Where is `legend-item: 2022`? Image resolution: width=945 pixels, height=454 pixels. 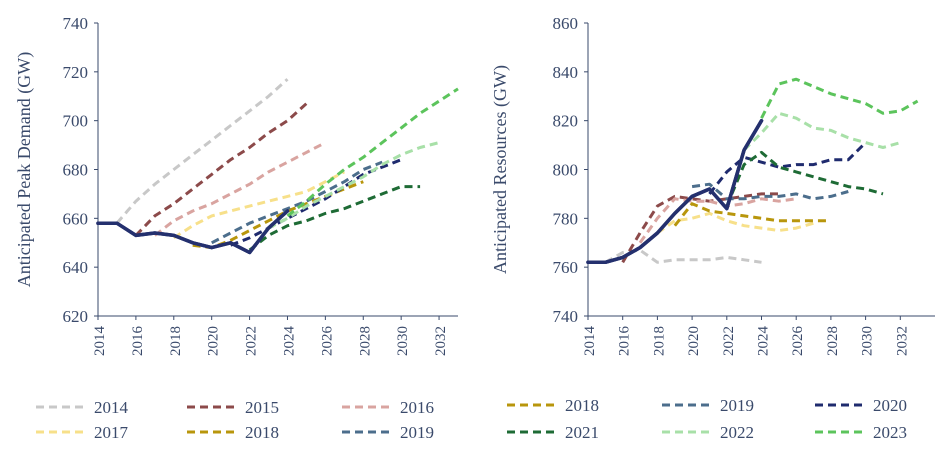
legend-item: 2022 is located at coordinates (708, 432).